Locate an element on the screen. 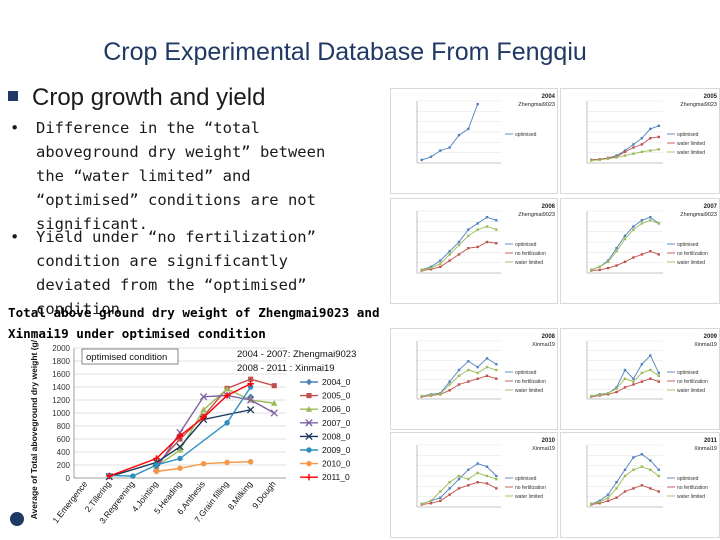 The height and width of the screenshot is (540, 720). thumbnail-legend-label: water limited is located at coordinates (691, 391).